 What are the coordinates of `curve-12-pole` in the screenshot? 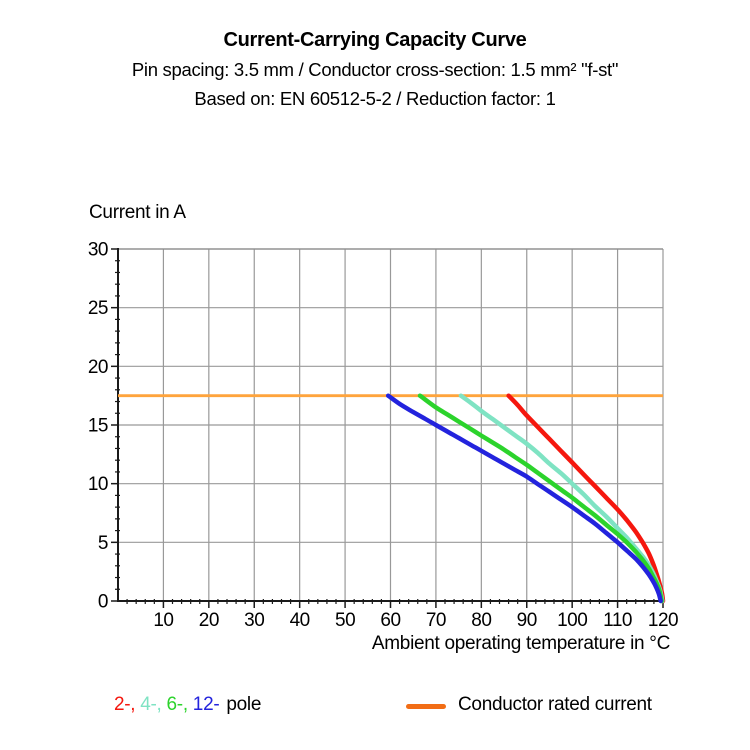 It's located at (524, 498).